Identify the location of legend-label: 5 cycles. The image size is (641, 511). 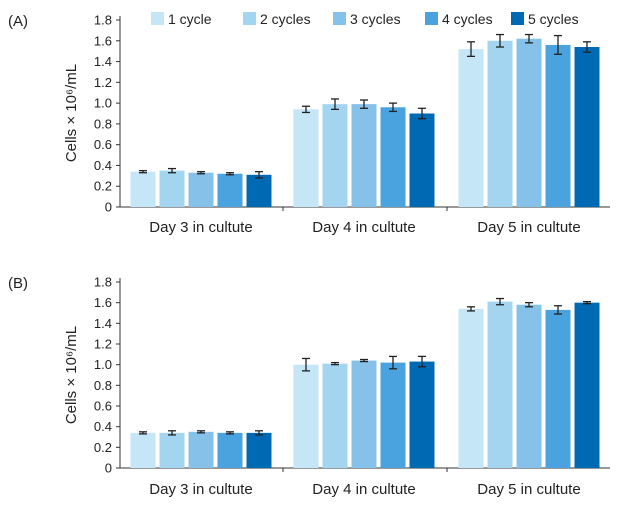
(553, 19).